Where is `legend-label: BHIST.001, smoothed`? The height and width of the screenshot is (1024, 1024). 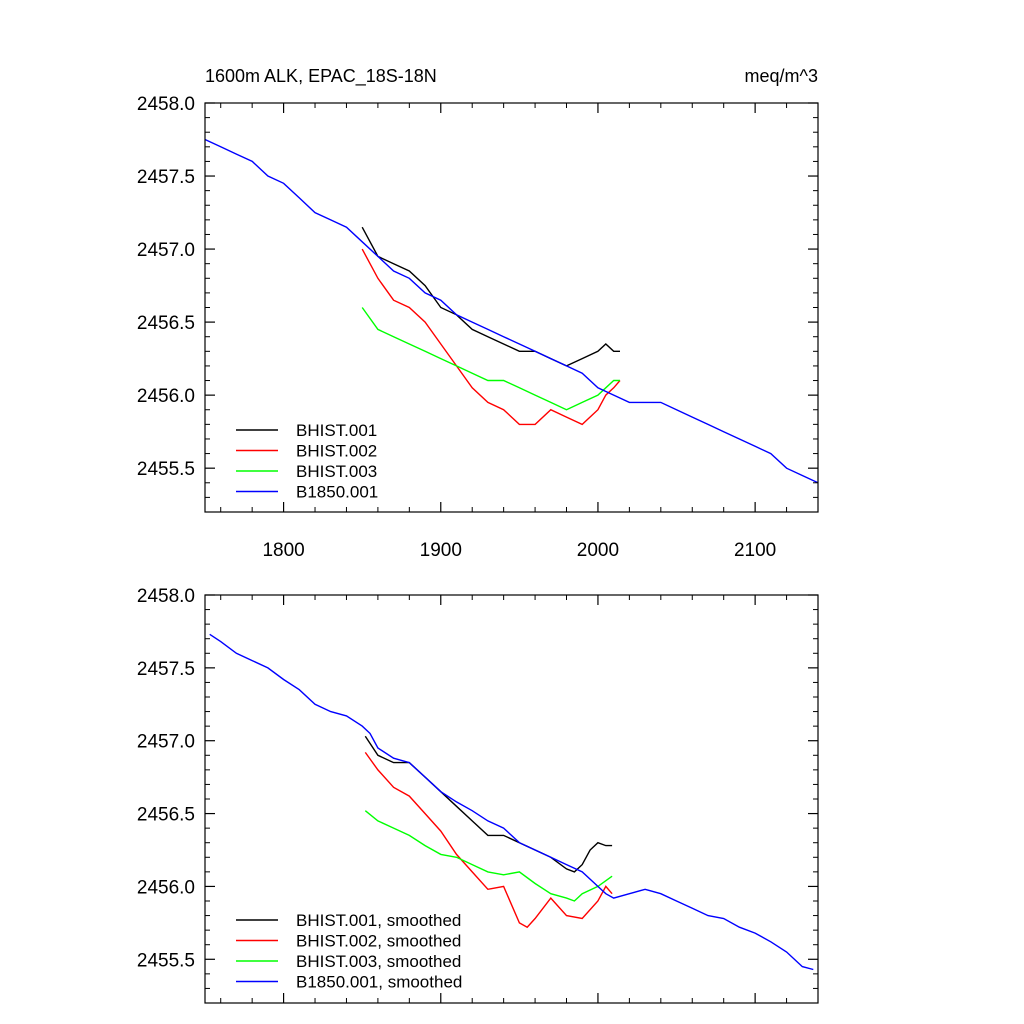 legend-label: BHIST.001, smoothed is located at coordinates (378, 920).